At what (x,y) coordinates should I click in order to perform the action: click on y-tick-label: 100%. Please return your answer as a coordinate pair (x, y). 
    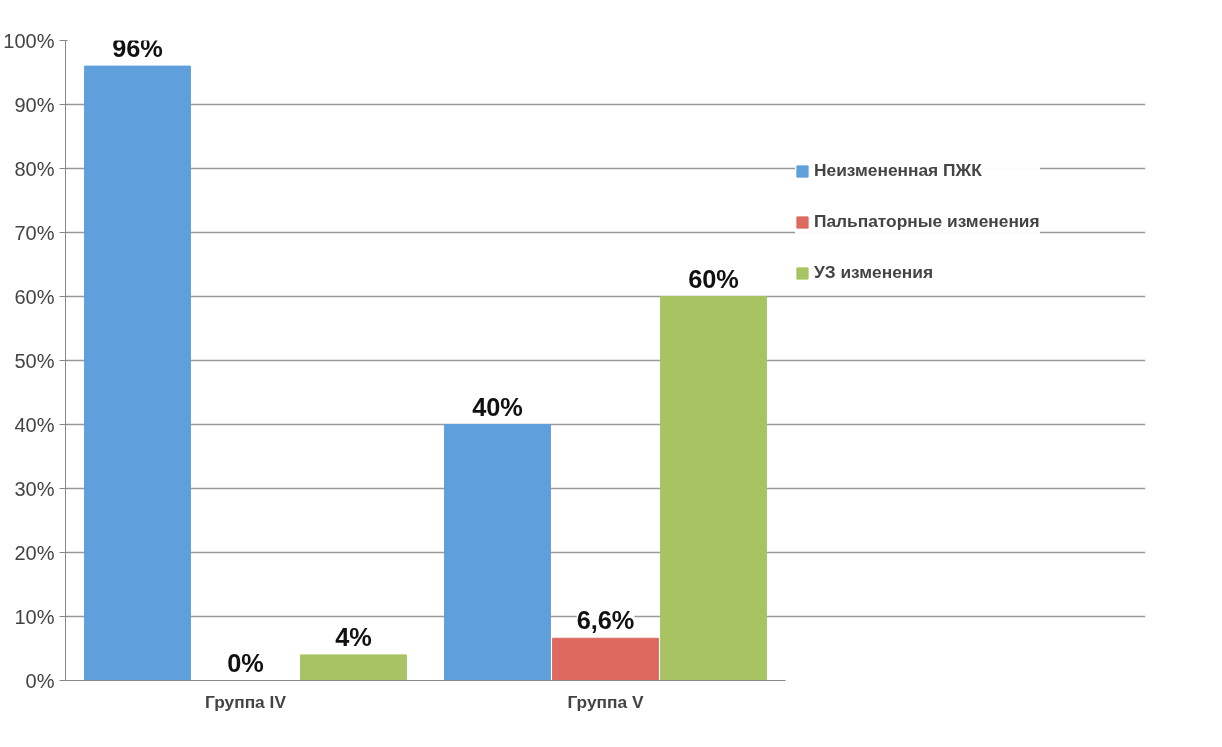
    Looking at the image, I should click on (29, 40).